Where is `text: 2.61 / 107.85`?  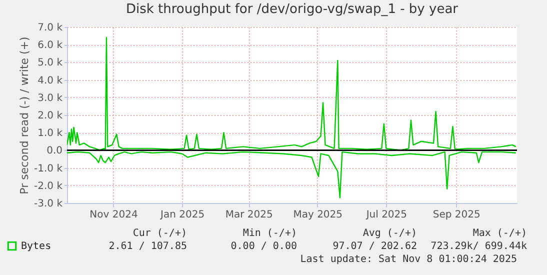
text: 2.61 / 107.85 is located at coordinates (147, 246).